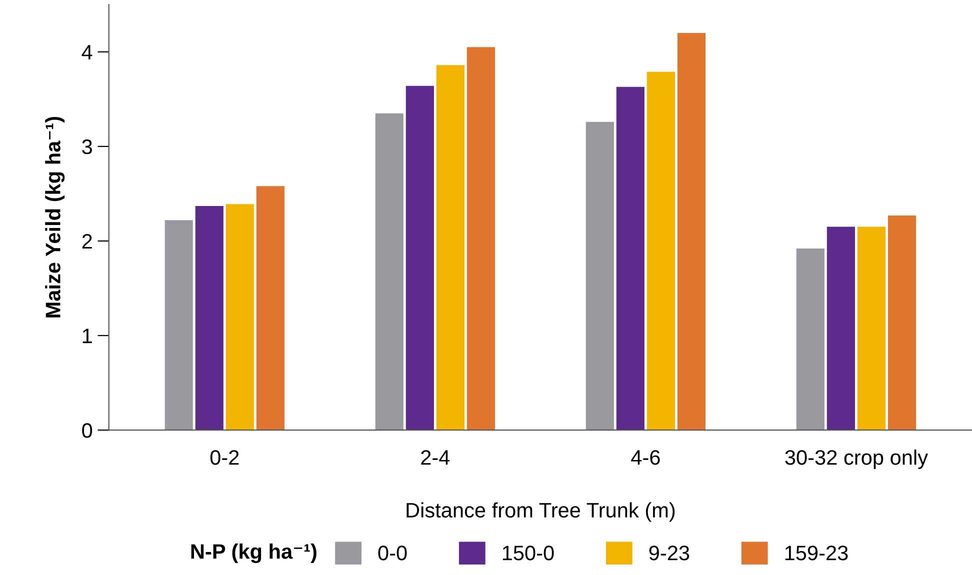 This screenshot has height=575, width=972. What do you see at coordinates (816, 553) in the screenshot?
I see `legend-label: 159-23` at bounding box center [816, 553].